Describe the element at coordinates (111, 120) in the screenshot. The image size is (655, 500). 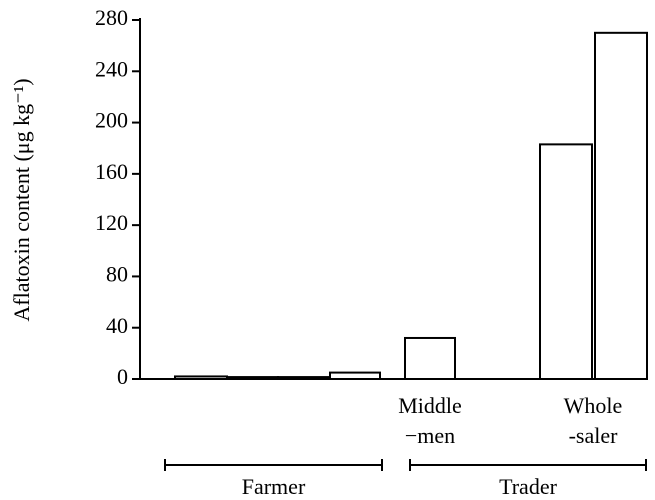
I see `y-tick-label: 200` at that location.